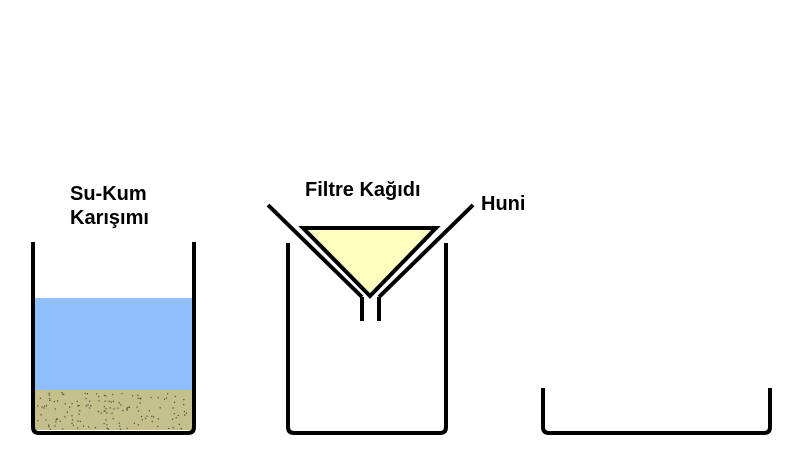 The height and width of the screenshot is (450, 803). Describe the element at coordinates (108, 194) in the screenshot. I see `mixture-label-line1: Su-Kum` at that location.